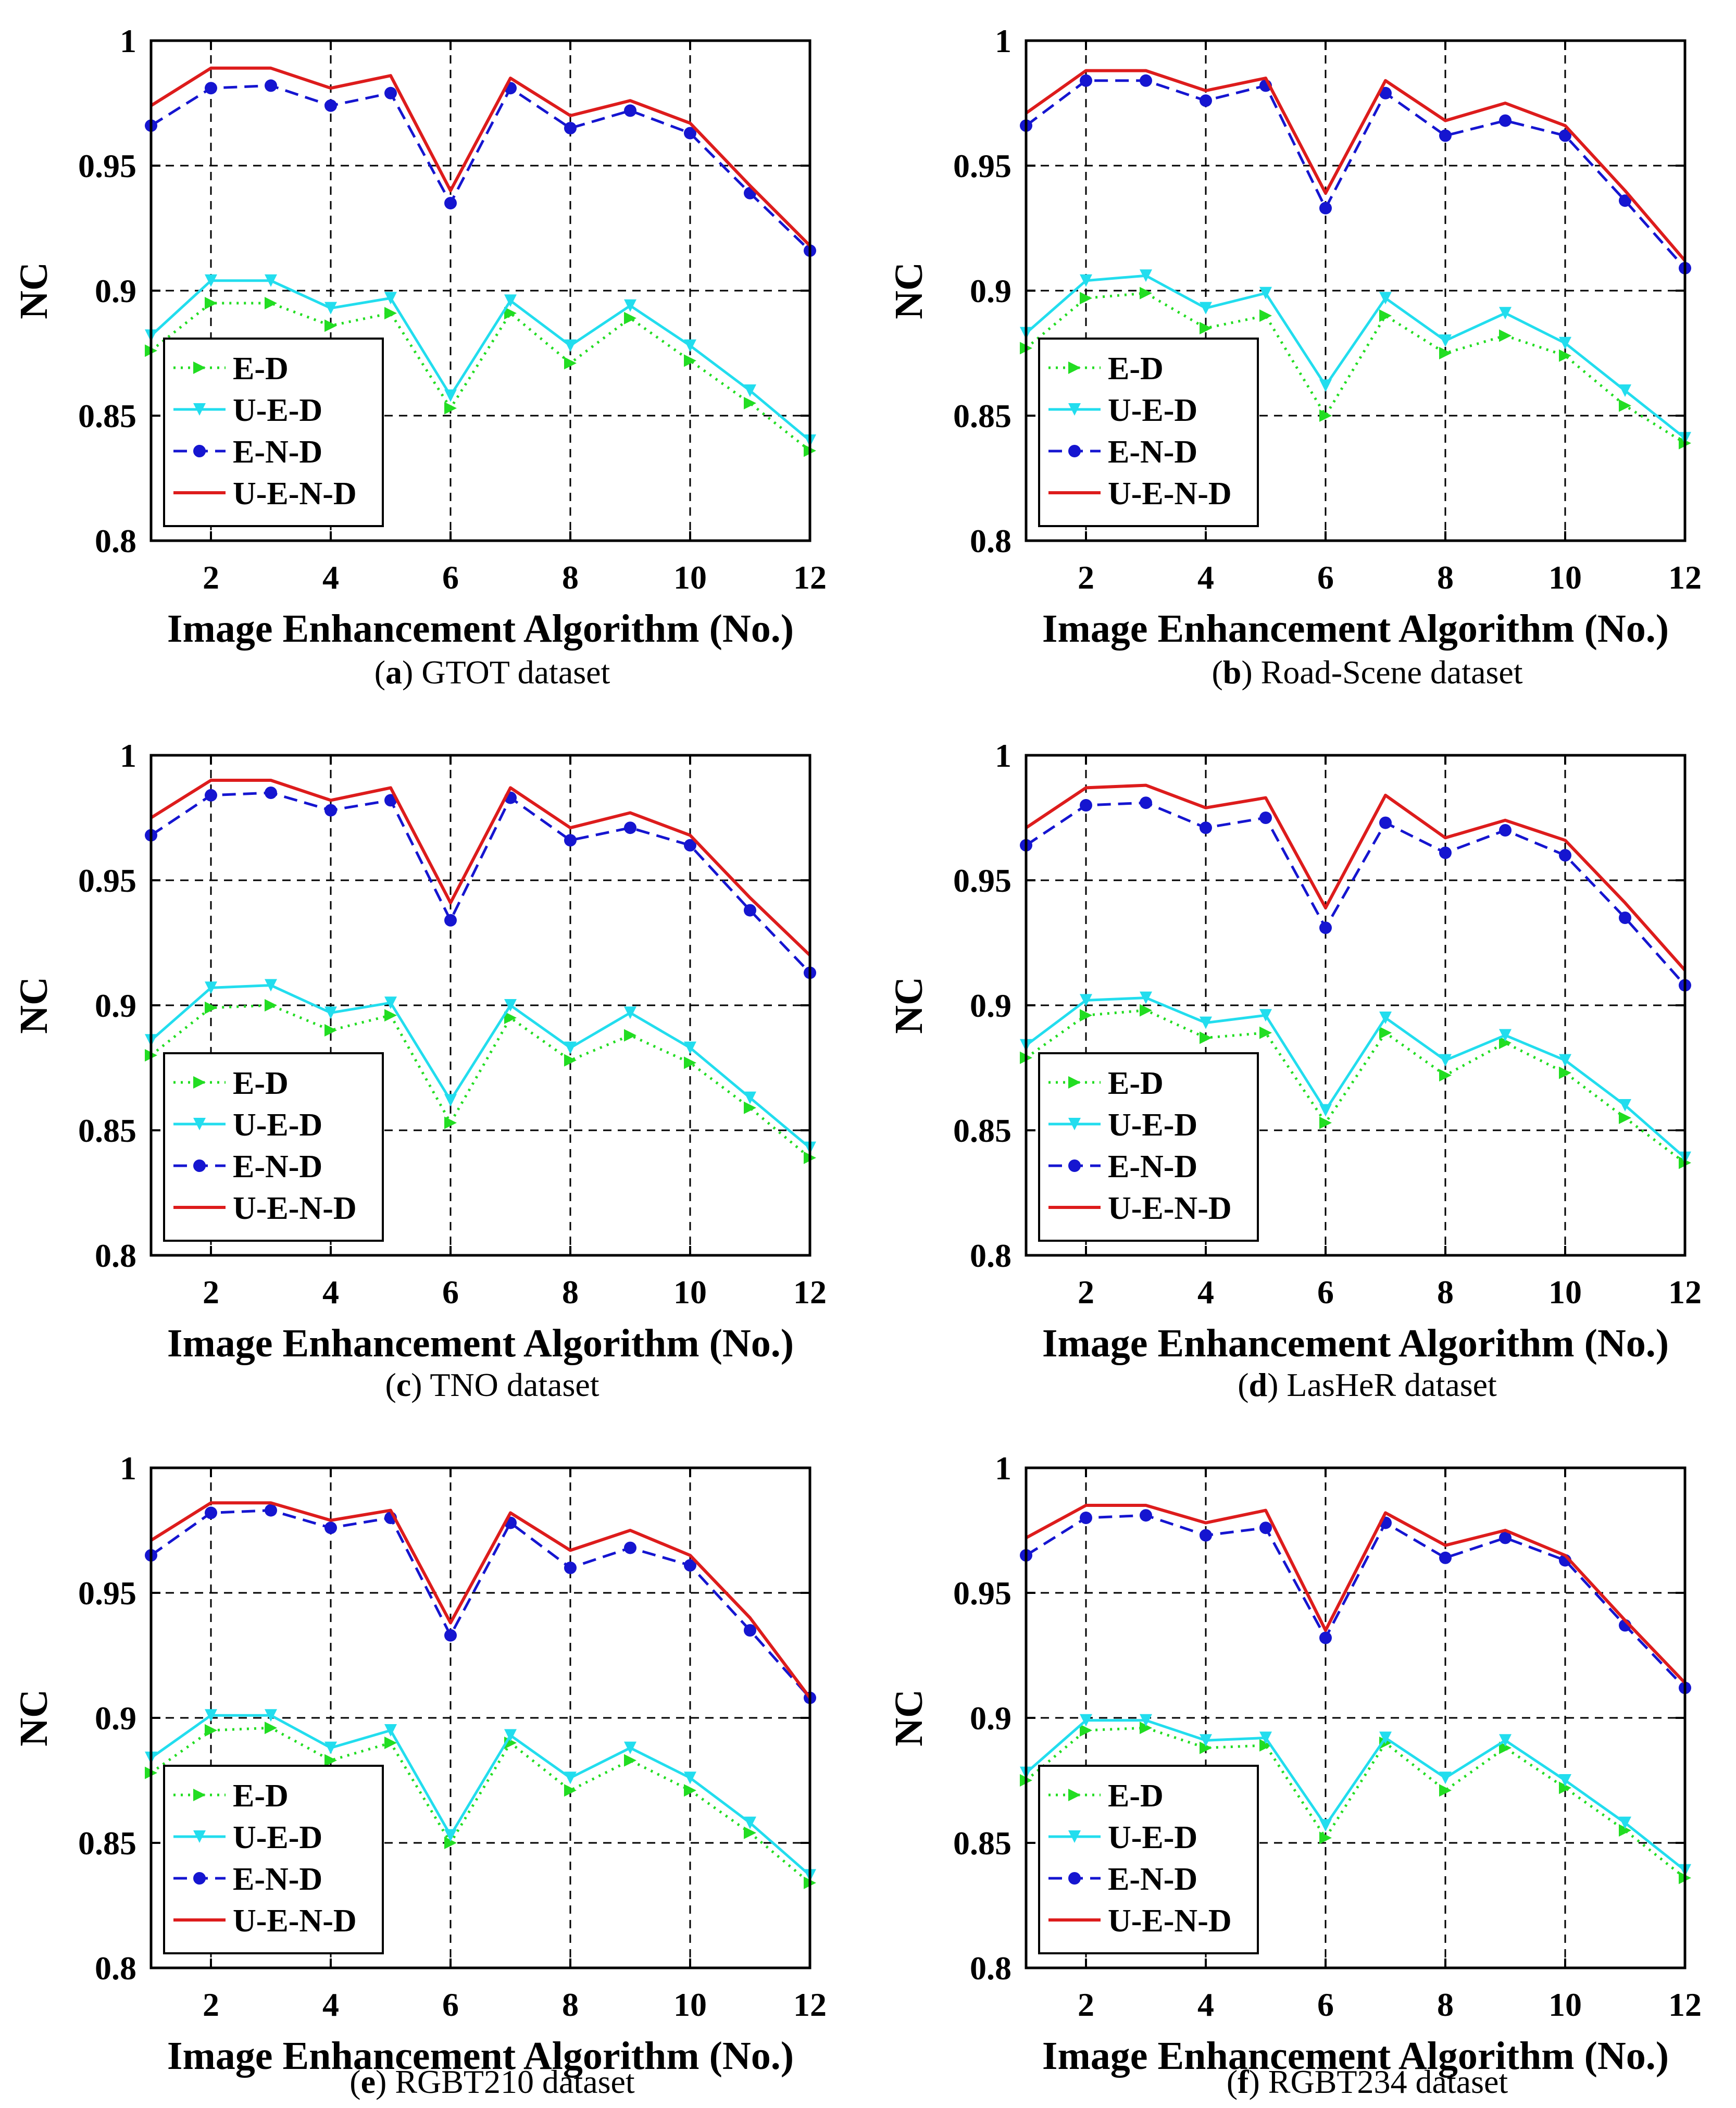 This screenshot has height=2108, width=1736. What do you see at coordinates (273, 1147) in the screenshot?
I see `legend: E-D U-E-D E-N-D U-E-N-D` at bounding box center [273, 1147].